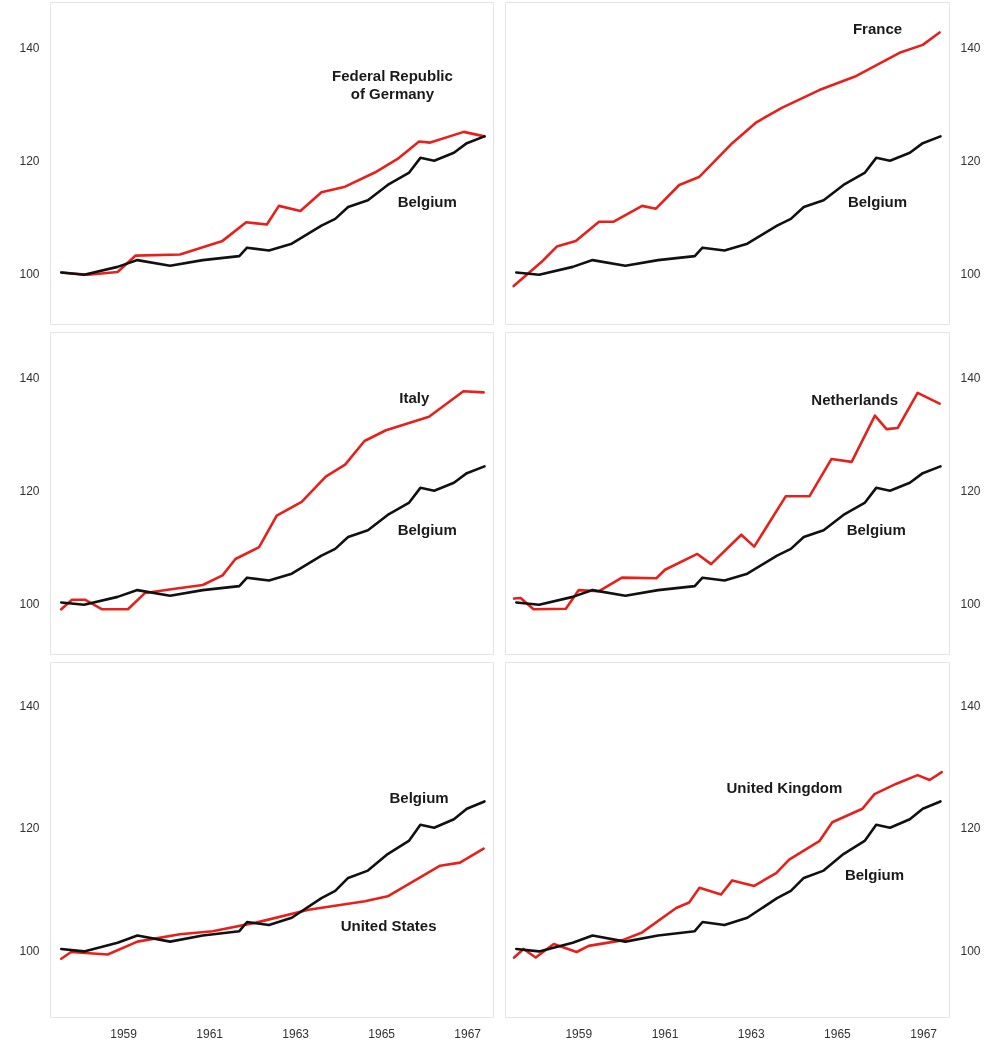  I want to click on series-label: United States, so click(388, 925).